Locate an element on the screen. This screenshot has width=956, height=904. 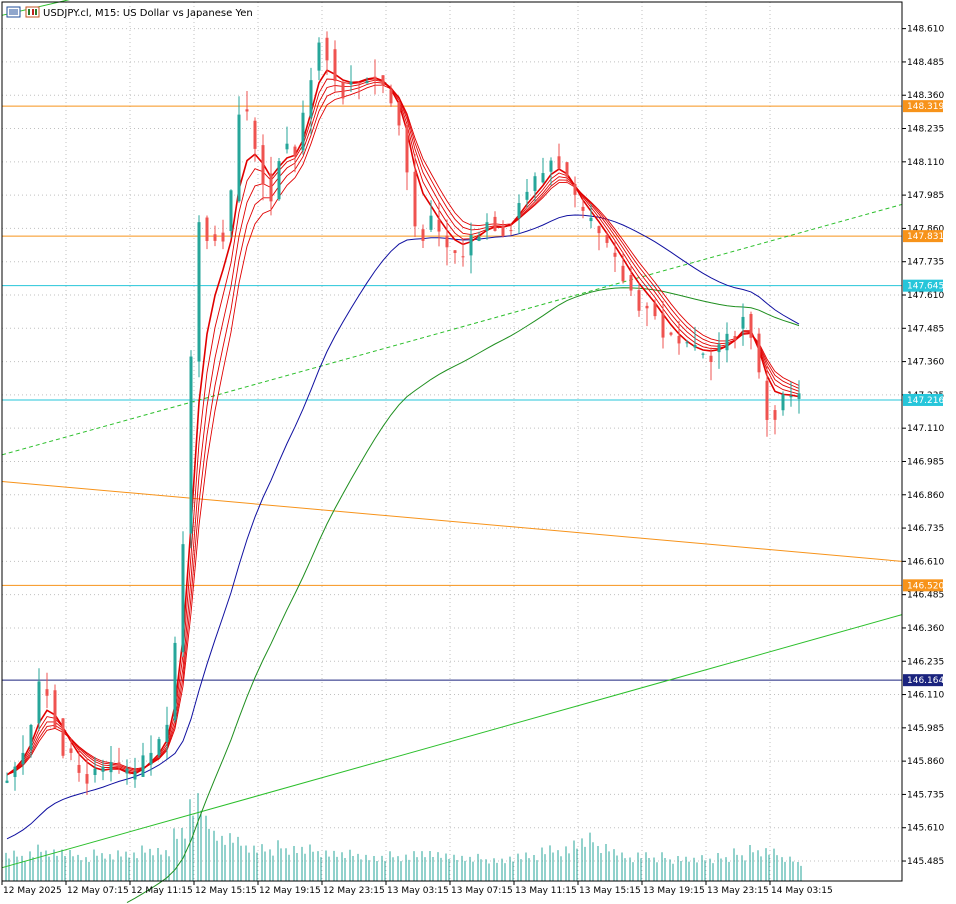
y-tick-label: 145.485 is located at coordinates (925, 862).